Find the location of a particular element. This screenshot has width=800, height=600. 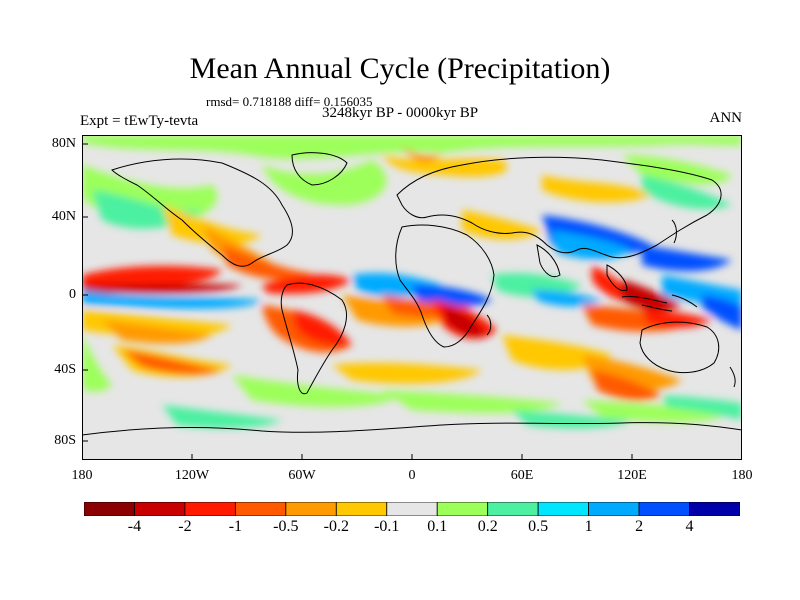

colorbar-label: -0.1 is located at coordinates (387, 526).